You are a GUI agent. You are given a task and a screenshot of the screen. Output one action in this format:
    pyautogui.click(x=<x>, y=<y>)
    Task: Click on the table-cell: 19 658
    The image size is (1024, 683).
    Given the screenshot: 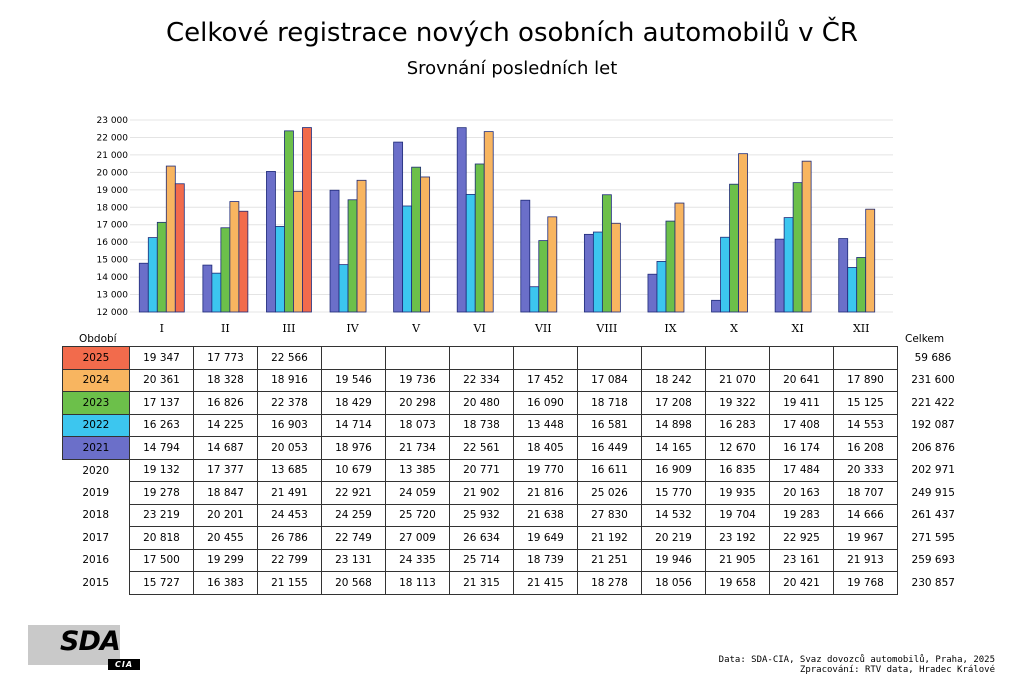 What is the action you would take?
    pyautogui.click(x=737, y=583)
    